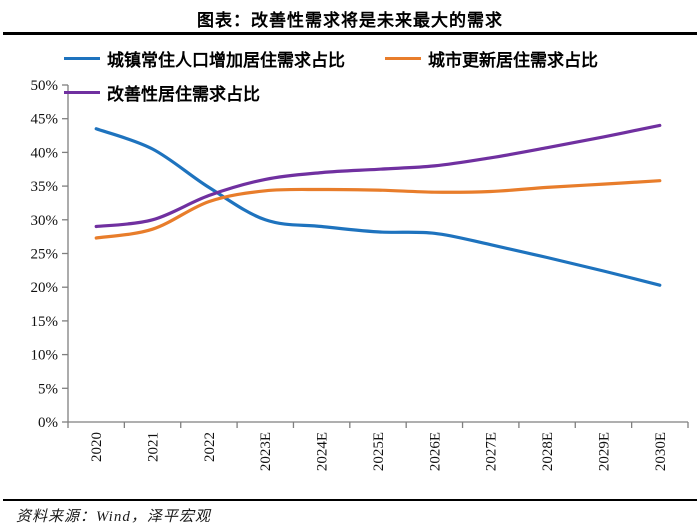  Describe the element at coordinates (323, 451) in the screenshot. I see `x-tick-label: 2024E` at that location.